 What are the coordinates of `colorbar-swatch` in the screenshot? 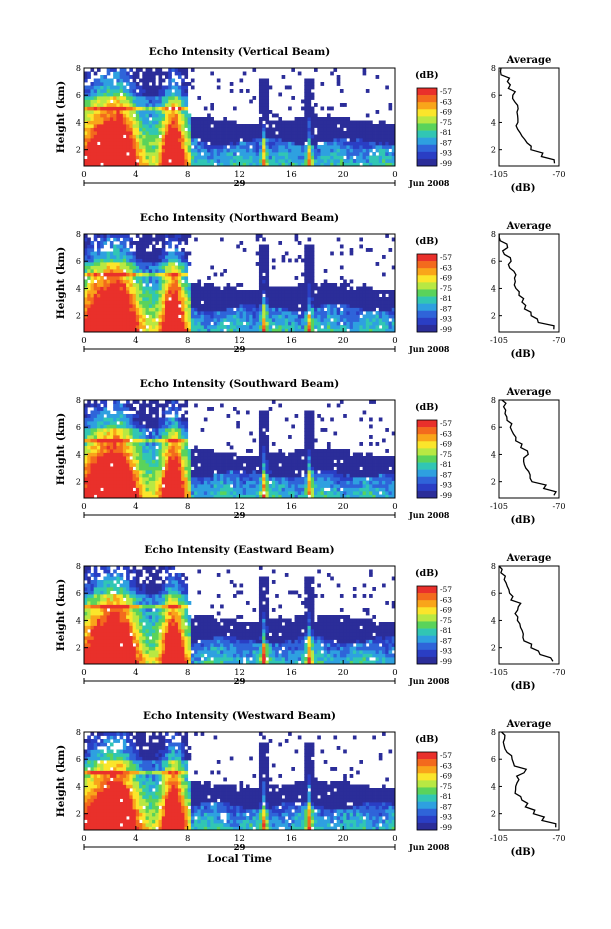 It's located at (427, 106).